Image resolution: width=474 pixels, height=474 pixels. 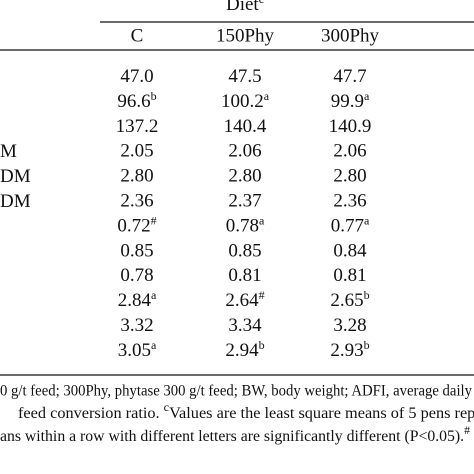 I want to click on cell: 137.2, so click(x=137, y=126).